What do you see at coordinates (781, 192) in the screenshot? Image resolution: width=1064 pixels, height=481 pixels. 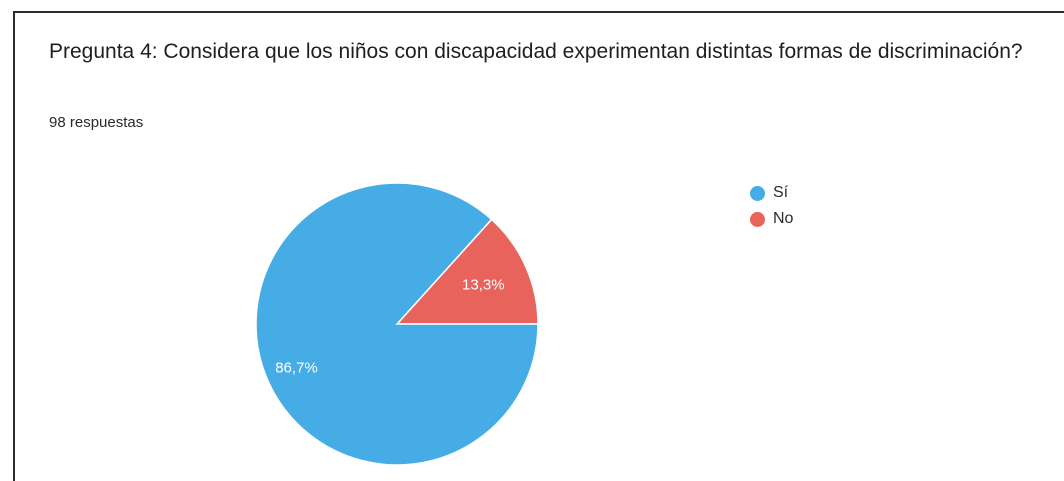 I see `legend-label-si: Sí` at bounding box center [781, 192].